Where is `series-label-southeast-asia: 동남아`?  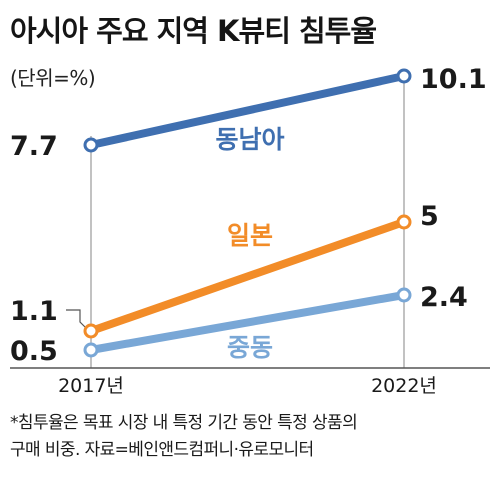 series-label-southeast-asia: 동남아 is located at coordinates (249, 139).